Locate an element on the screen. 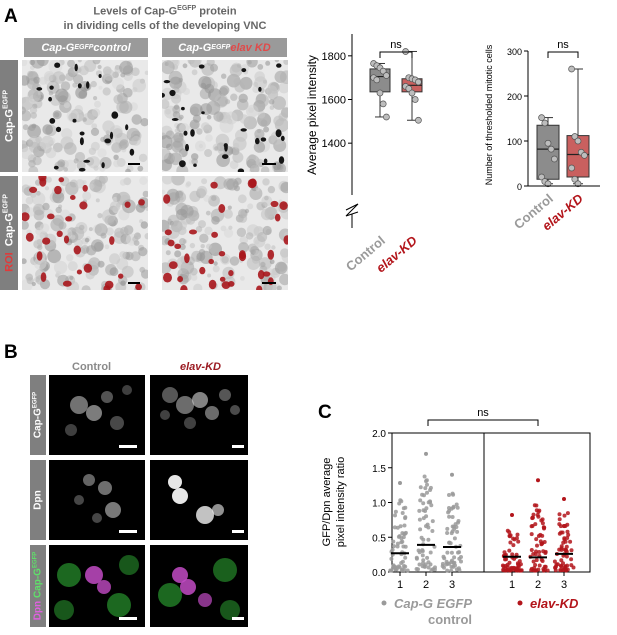 Image resolution: width=617 pixels, height=635 pixels. row-label-capg: Cap-GEGFP is located at coordinates (9, 116).